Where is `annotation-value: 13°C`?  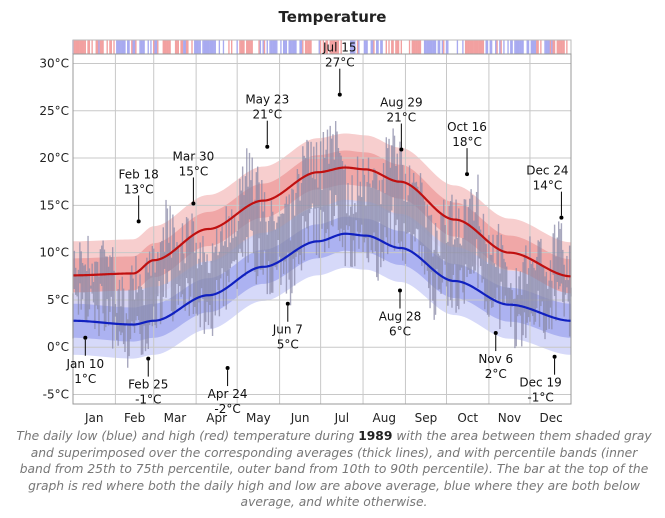 annotation-value: 13°C is located at coordinates (139, 189).